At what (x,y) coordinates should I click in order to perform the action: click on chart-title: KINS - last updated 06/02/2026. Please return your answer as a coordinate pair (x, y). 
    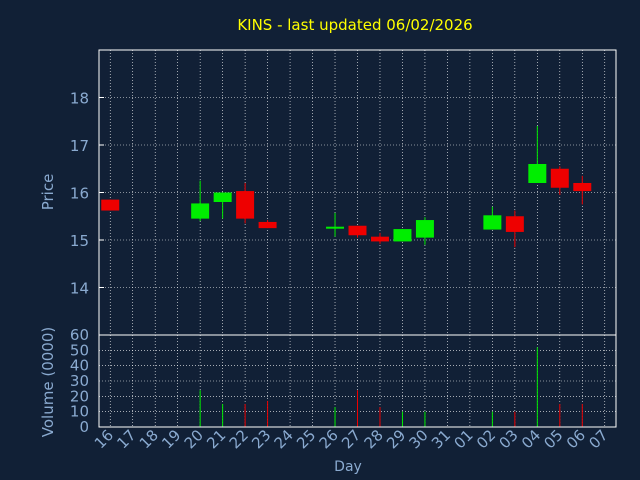
    Looking at the image, I should click on (354, 25).